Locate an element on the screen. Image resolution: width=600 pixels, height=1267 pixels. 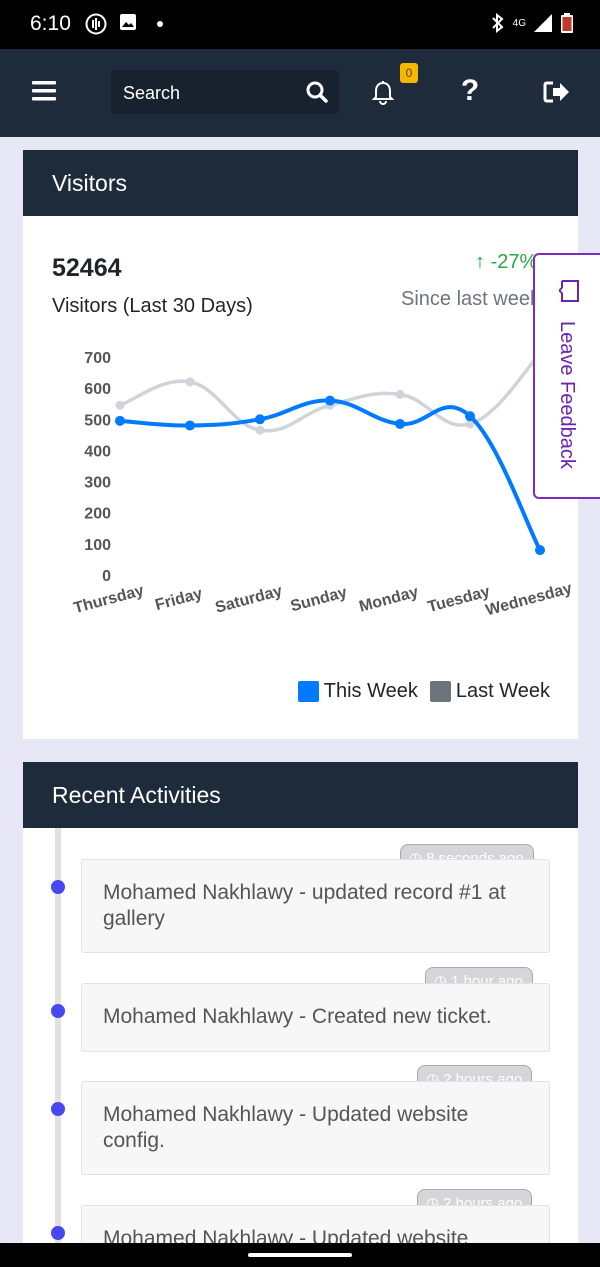
podcast-icon is located at coordinates (96, 24).